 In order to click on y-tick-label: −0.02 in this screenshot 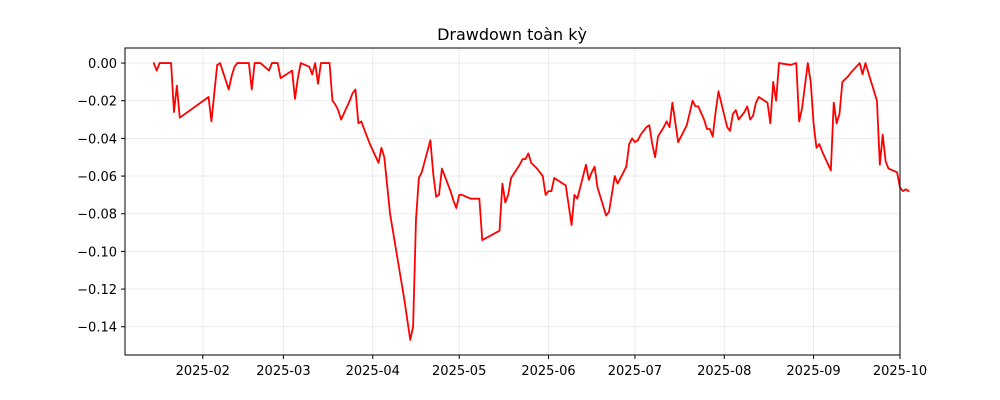, I will do `click(97, 102)`.